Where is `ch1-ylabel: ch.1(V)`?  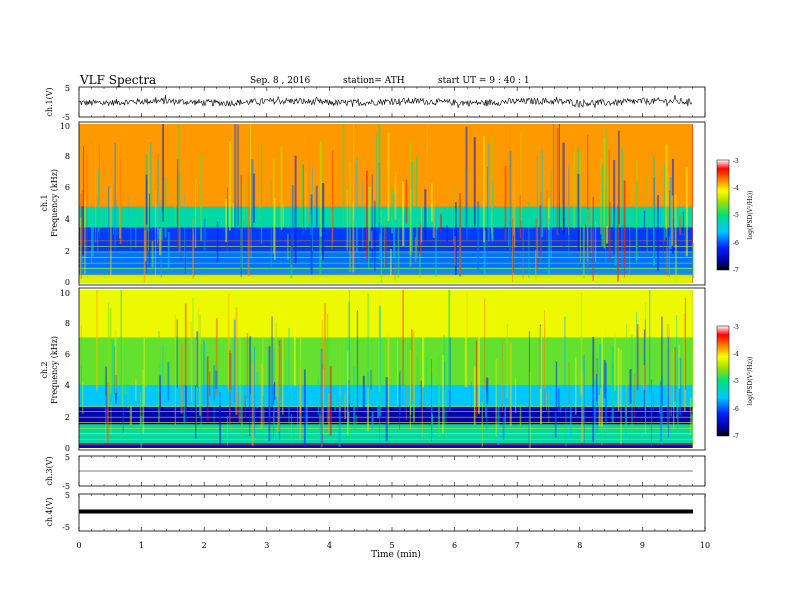 ch1-ylabel: ch.1(V) is located at coordinates (49, 101).